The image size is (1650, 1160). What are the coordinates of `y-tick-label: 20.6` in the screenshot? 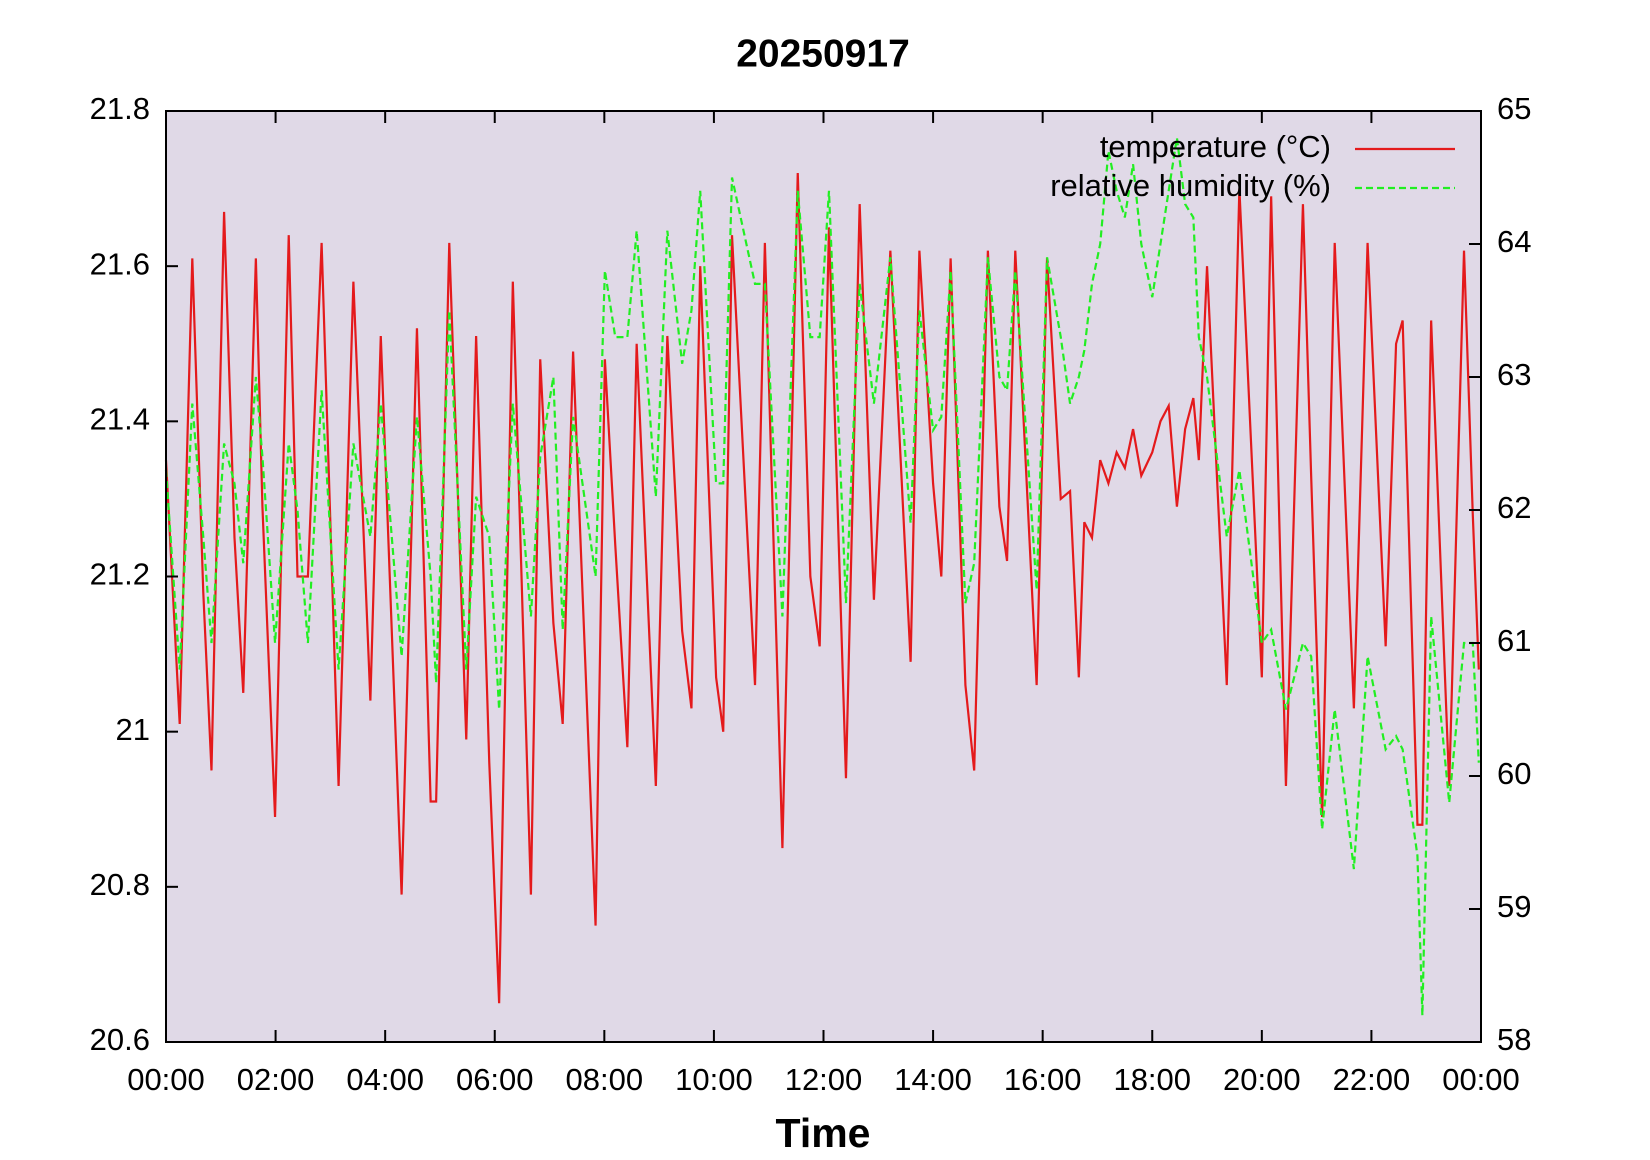 It's located at (120, 1039).